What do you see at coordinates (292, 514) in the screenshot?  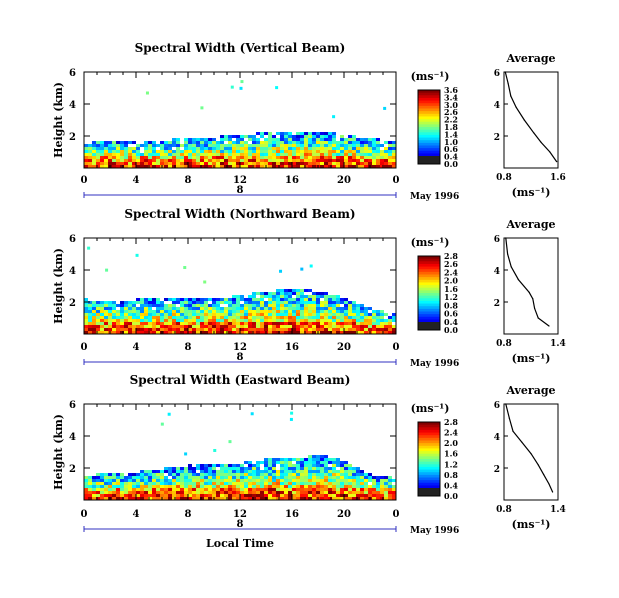 I see `x-tick-label: 16` at bounding box center [292, 514].